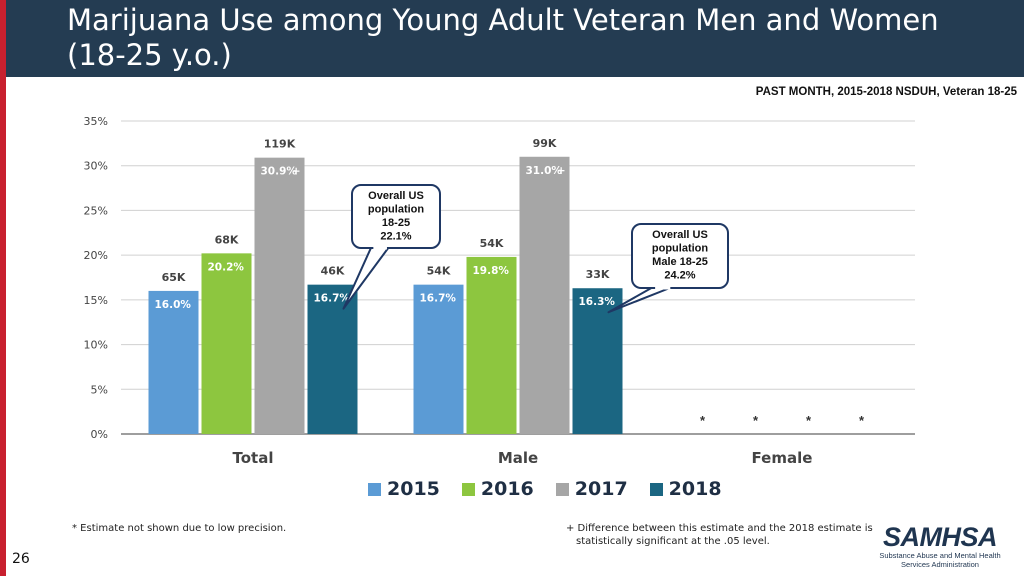 Image resolution: width=1024 pixels, height=576 pixels. What do you see at coordinates (396, 223) in the screenshot?
I see `callout-text-line: 18-25` at bounding box center [396, 223].